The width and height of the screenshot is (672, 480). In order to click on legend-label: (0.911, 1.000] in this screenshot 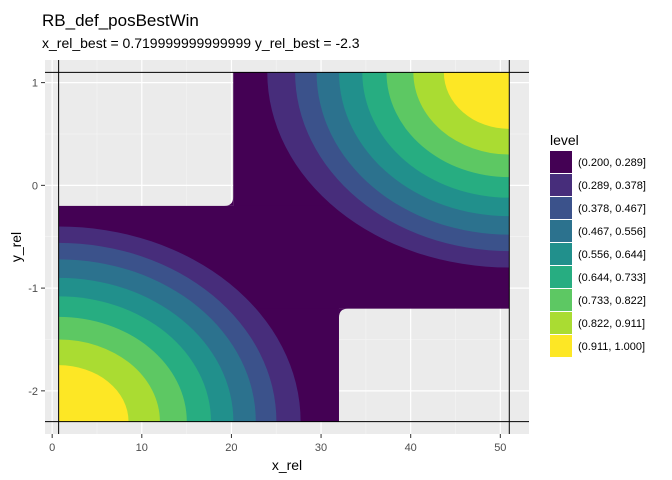, I will do `click(611, 347)`.